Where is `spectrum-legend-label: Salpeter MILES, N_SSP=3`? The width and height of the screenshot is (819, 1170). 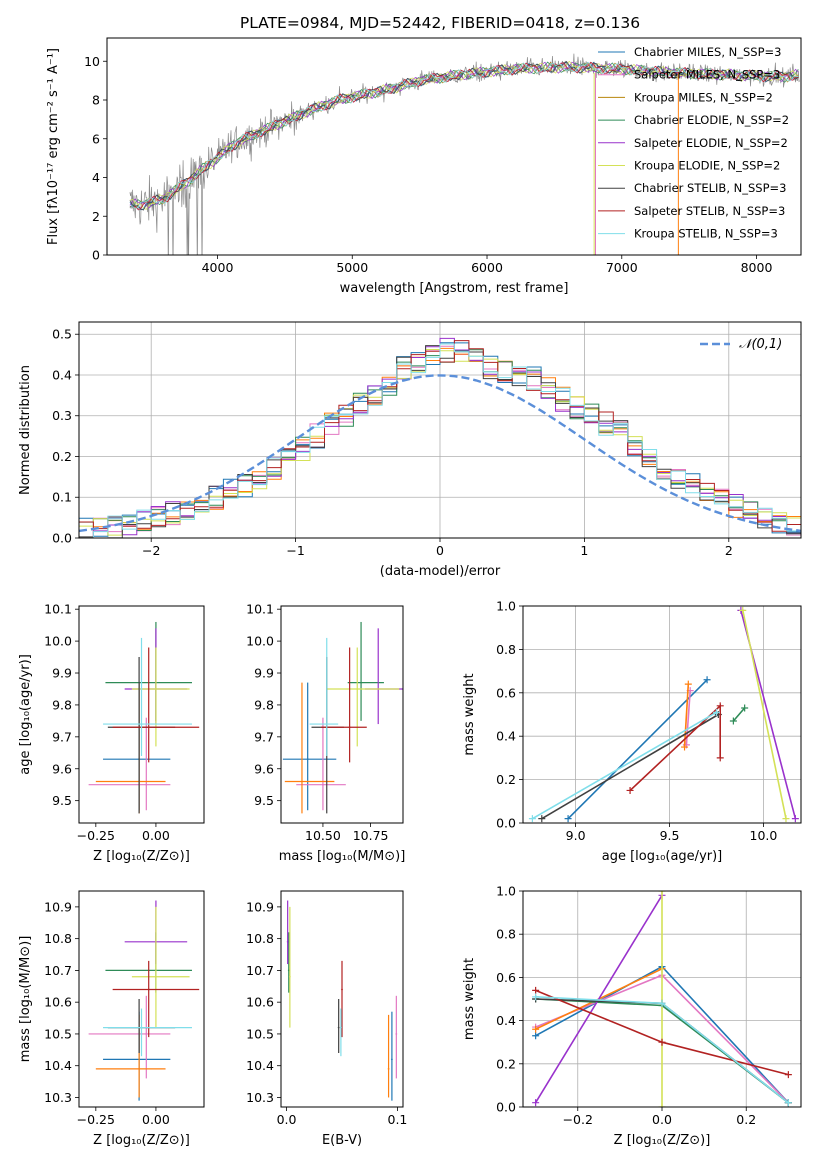 spectrum-legend-label: Salpeter MILES, N_SSP=3 is located at coordinates (707, 75).